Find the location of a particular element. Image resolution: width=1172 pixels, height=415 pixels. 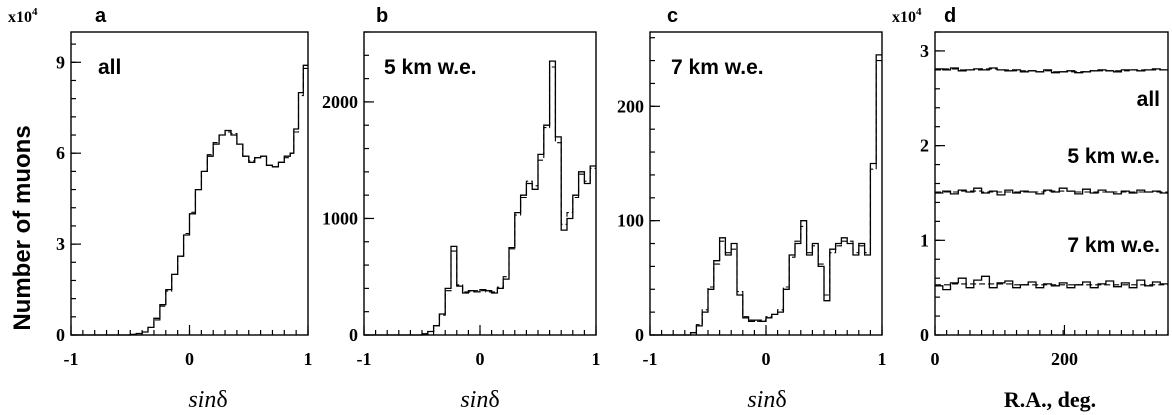

y-tick-label-a: 6 is located at coordinates (60, 153).